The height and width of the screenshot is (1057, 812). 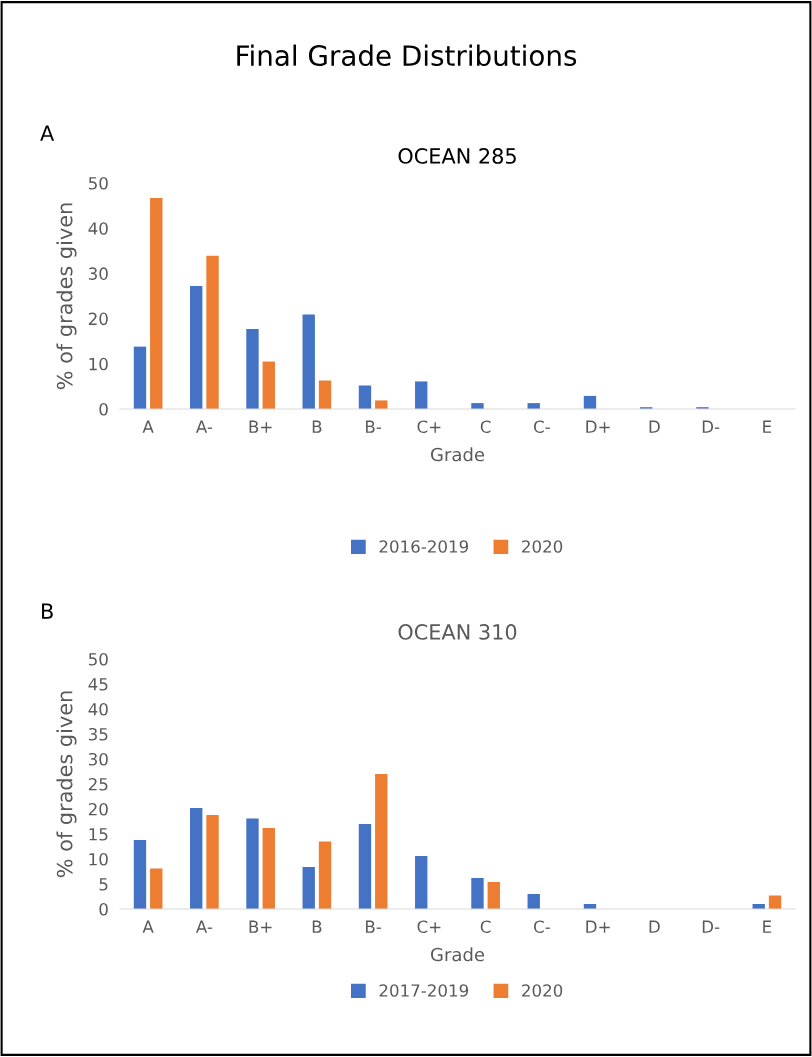 What do you see at coordinates (47, 611) in the screenshot?
I see `text: B` at bounding box center [47, 611].